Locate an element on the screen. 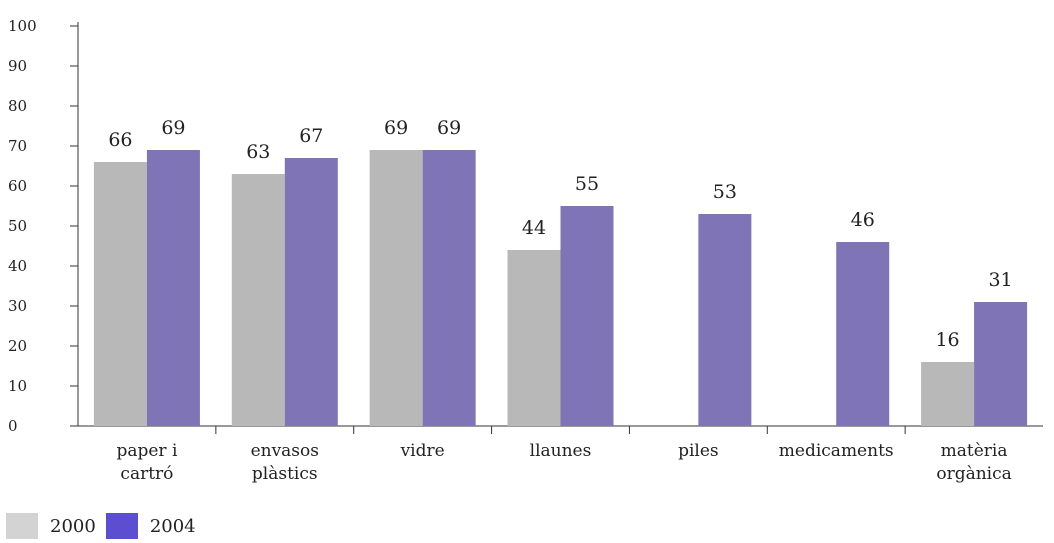 The height and width of the screenshot is (543, 1054). category-label: piles is located at coordinates (698, 451).